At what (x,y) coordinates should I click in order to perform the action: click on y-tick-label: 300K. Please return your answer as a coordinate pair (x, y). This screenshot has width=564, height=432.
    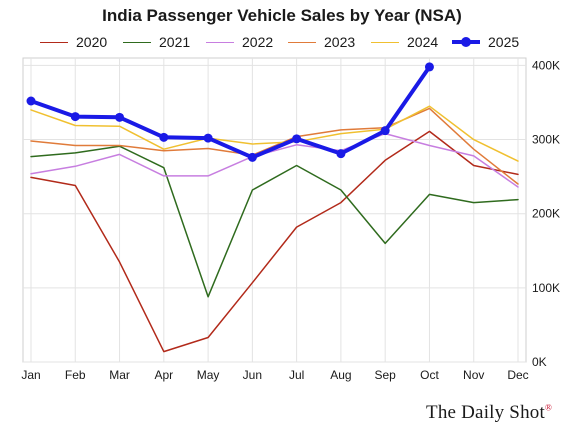
    Looking at the image, I should click on (546, 140).